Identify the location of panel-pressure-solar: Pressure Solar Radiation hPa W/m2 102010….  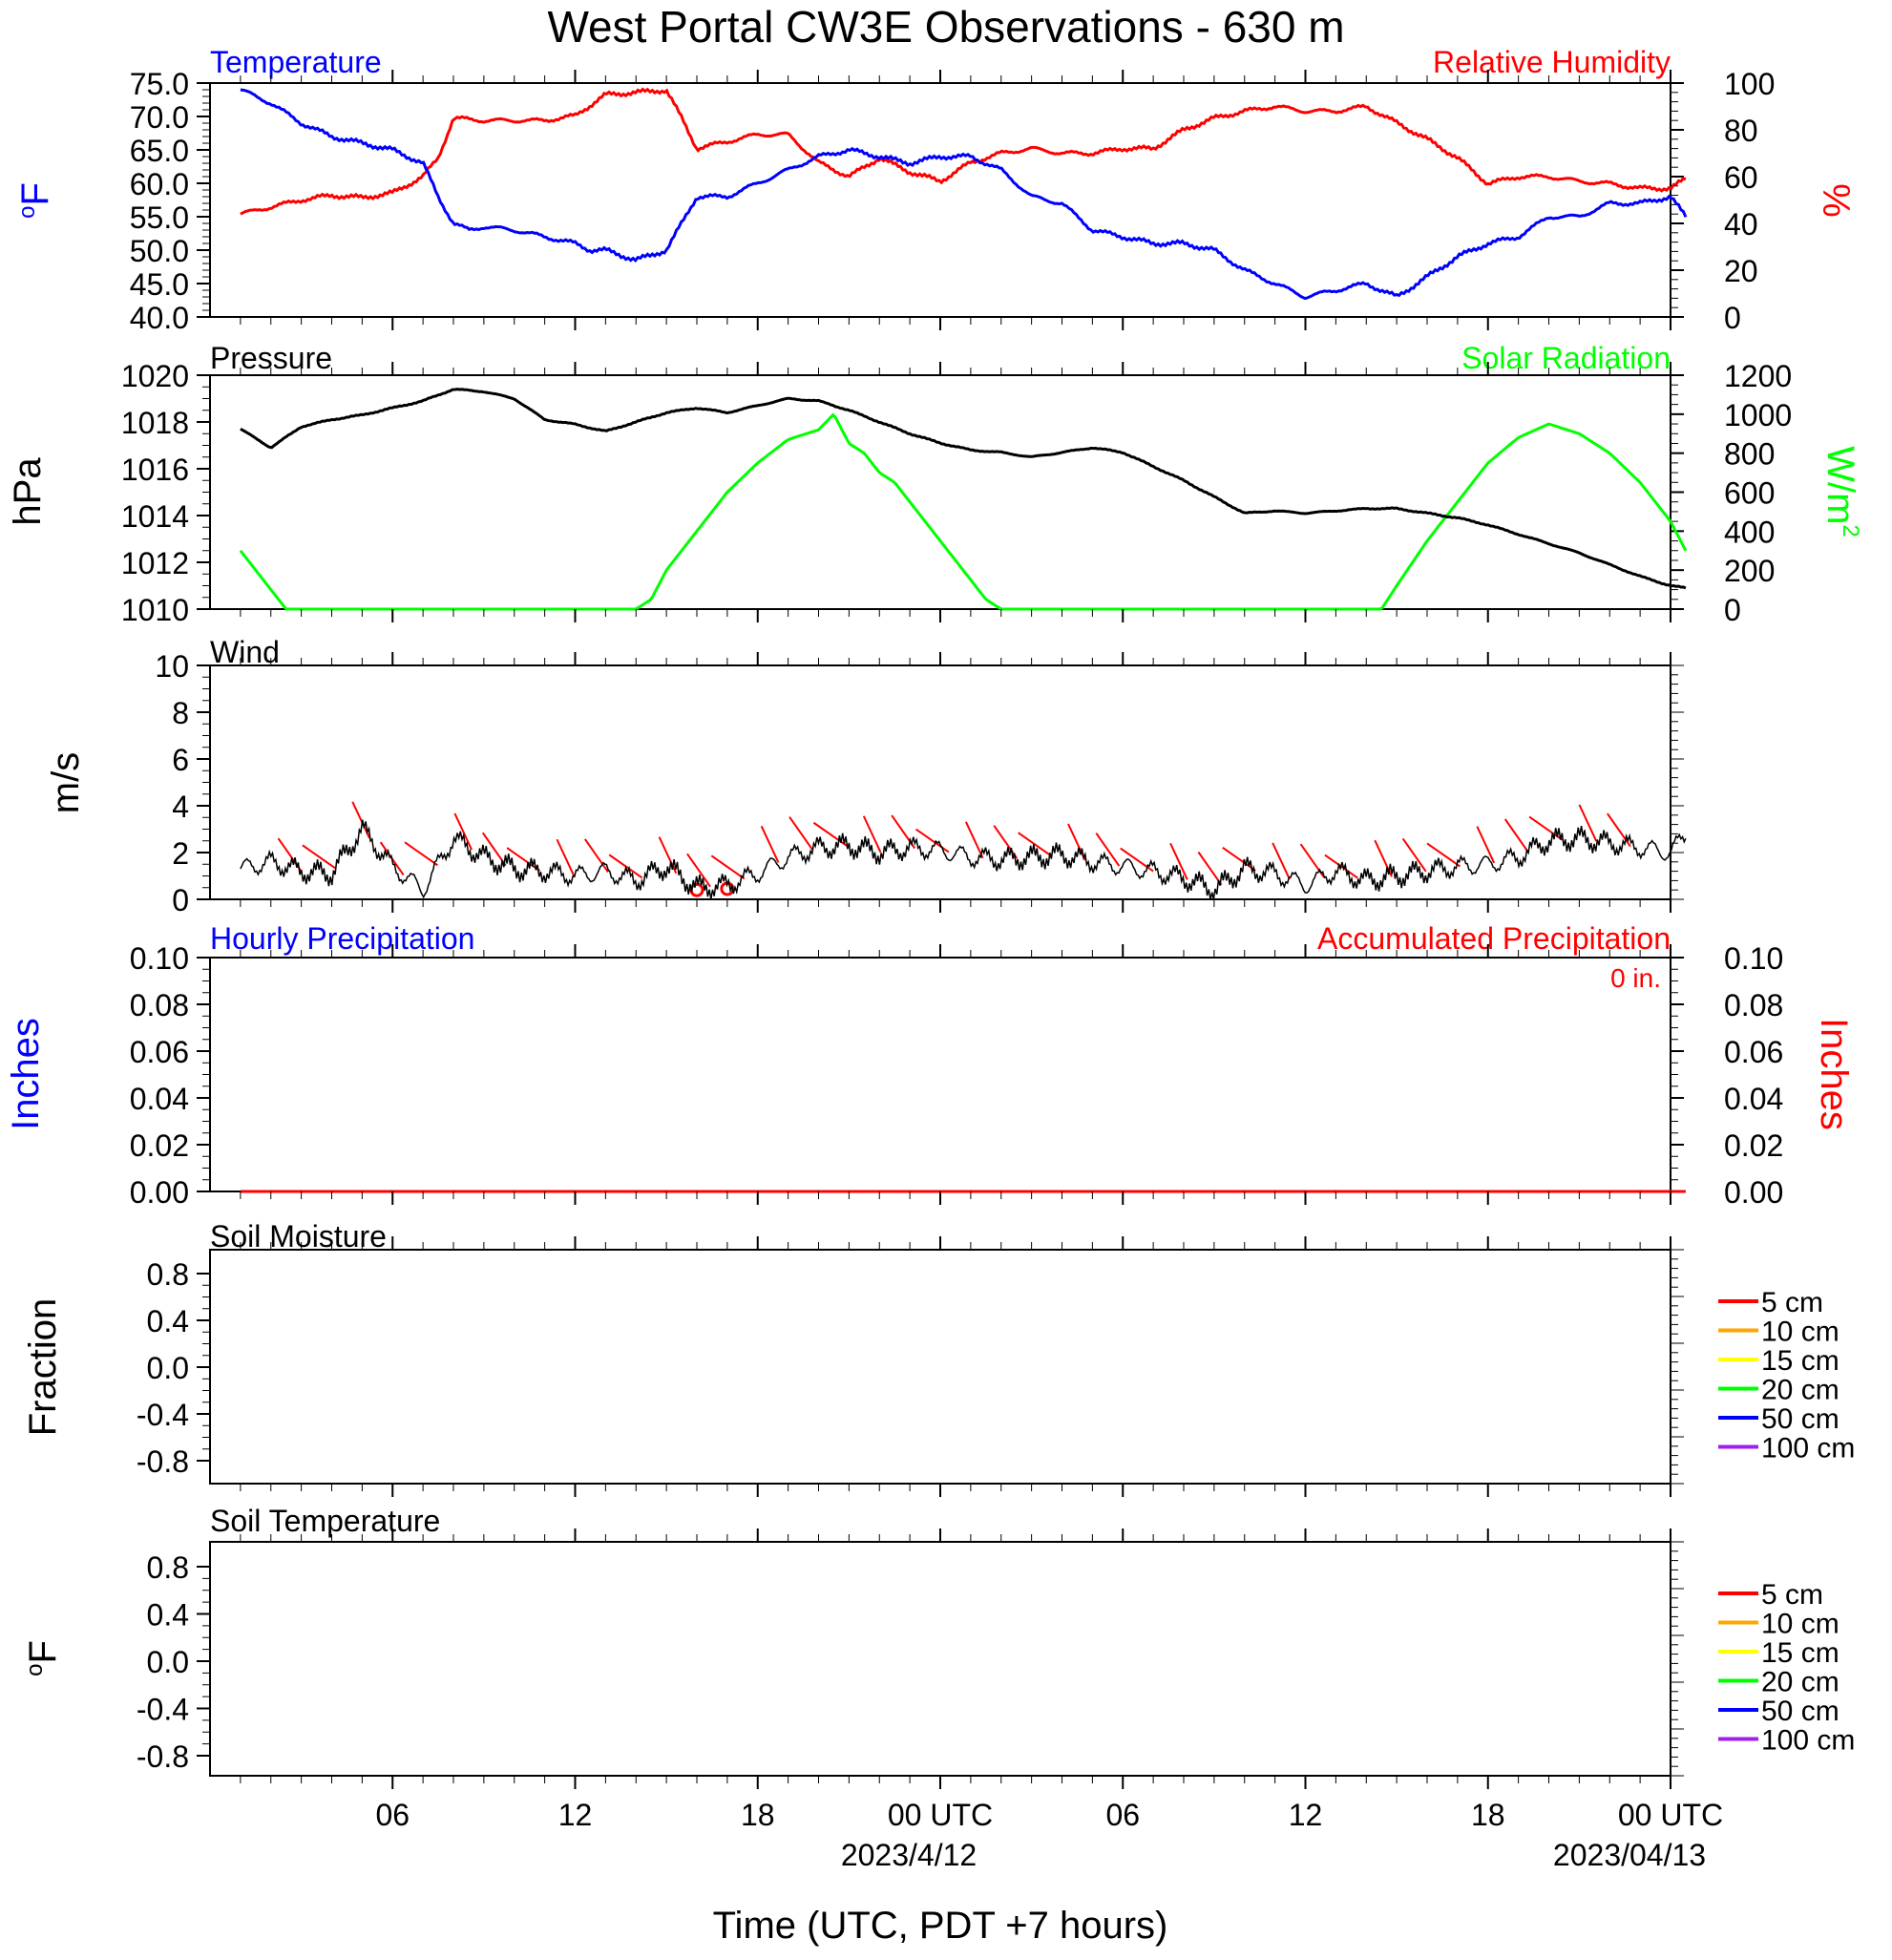
(935, 484).